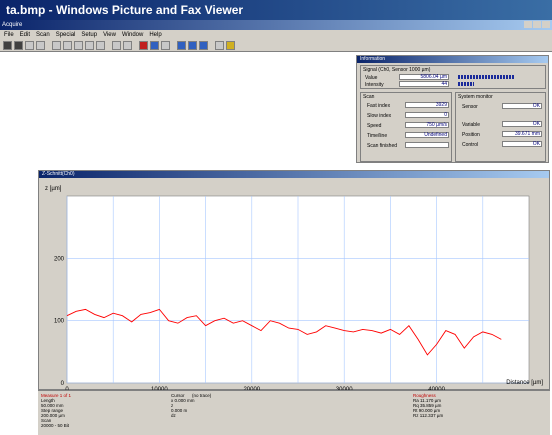 This screenshot has height=435, width=552. What do you see at coordinates (172, 405) in the screenshot?
I see `cursor-line: z` at bounding box center [172, 405].